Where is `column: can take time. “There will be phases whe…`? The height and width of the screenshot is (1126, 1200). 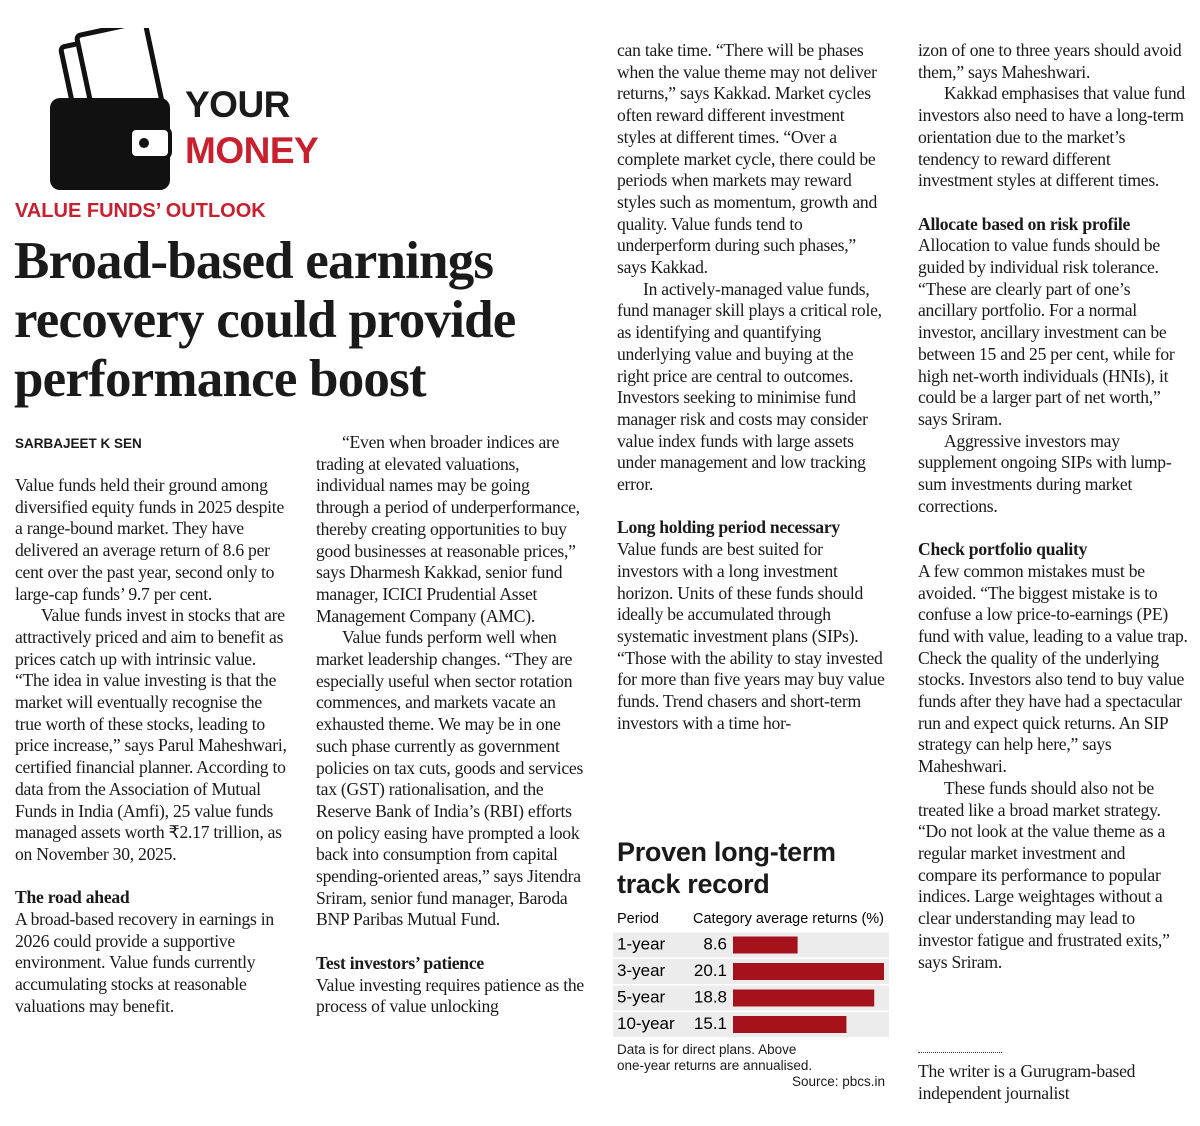 column: can take time. “There will be phases whe… is located at coordinates (752, 387).